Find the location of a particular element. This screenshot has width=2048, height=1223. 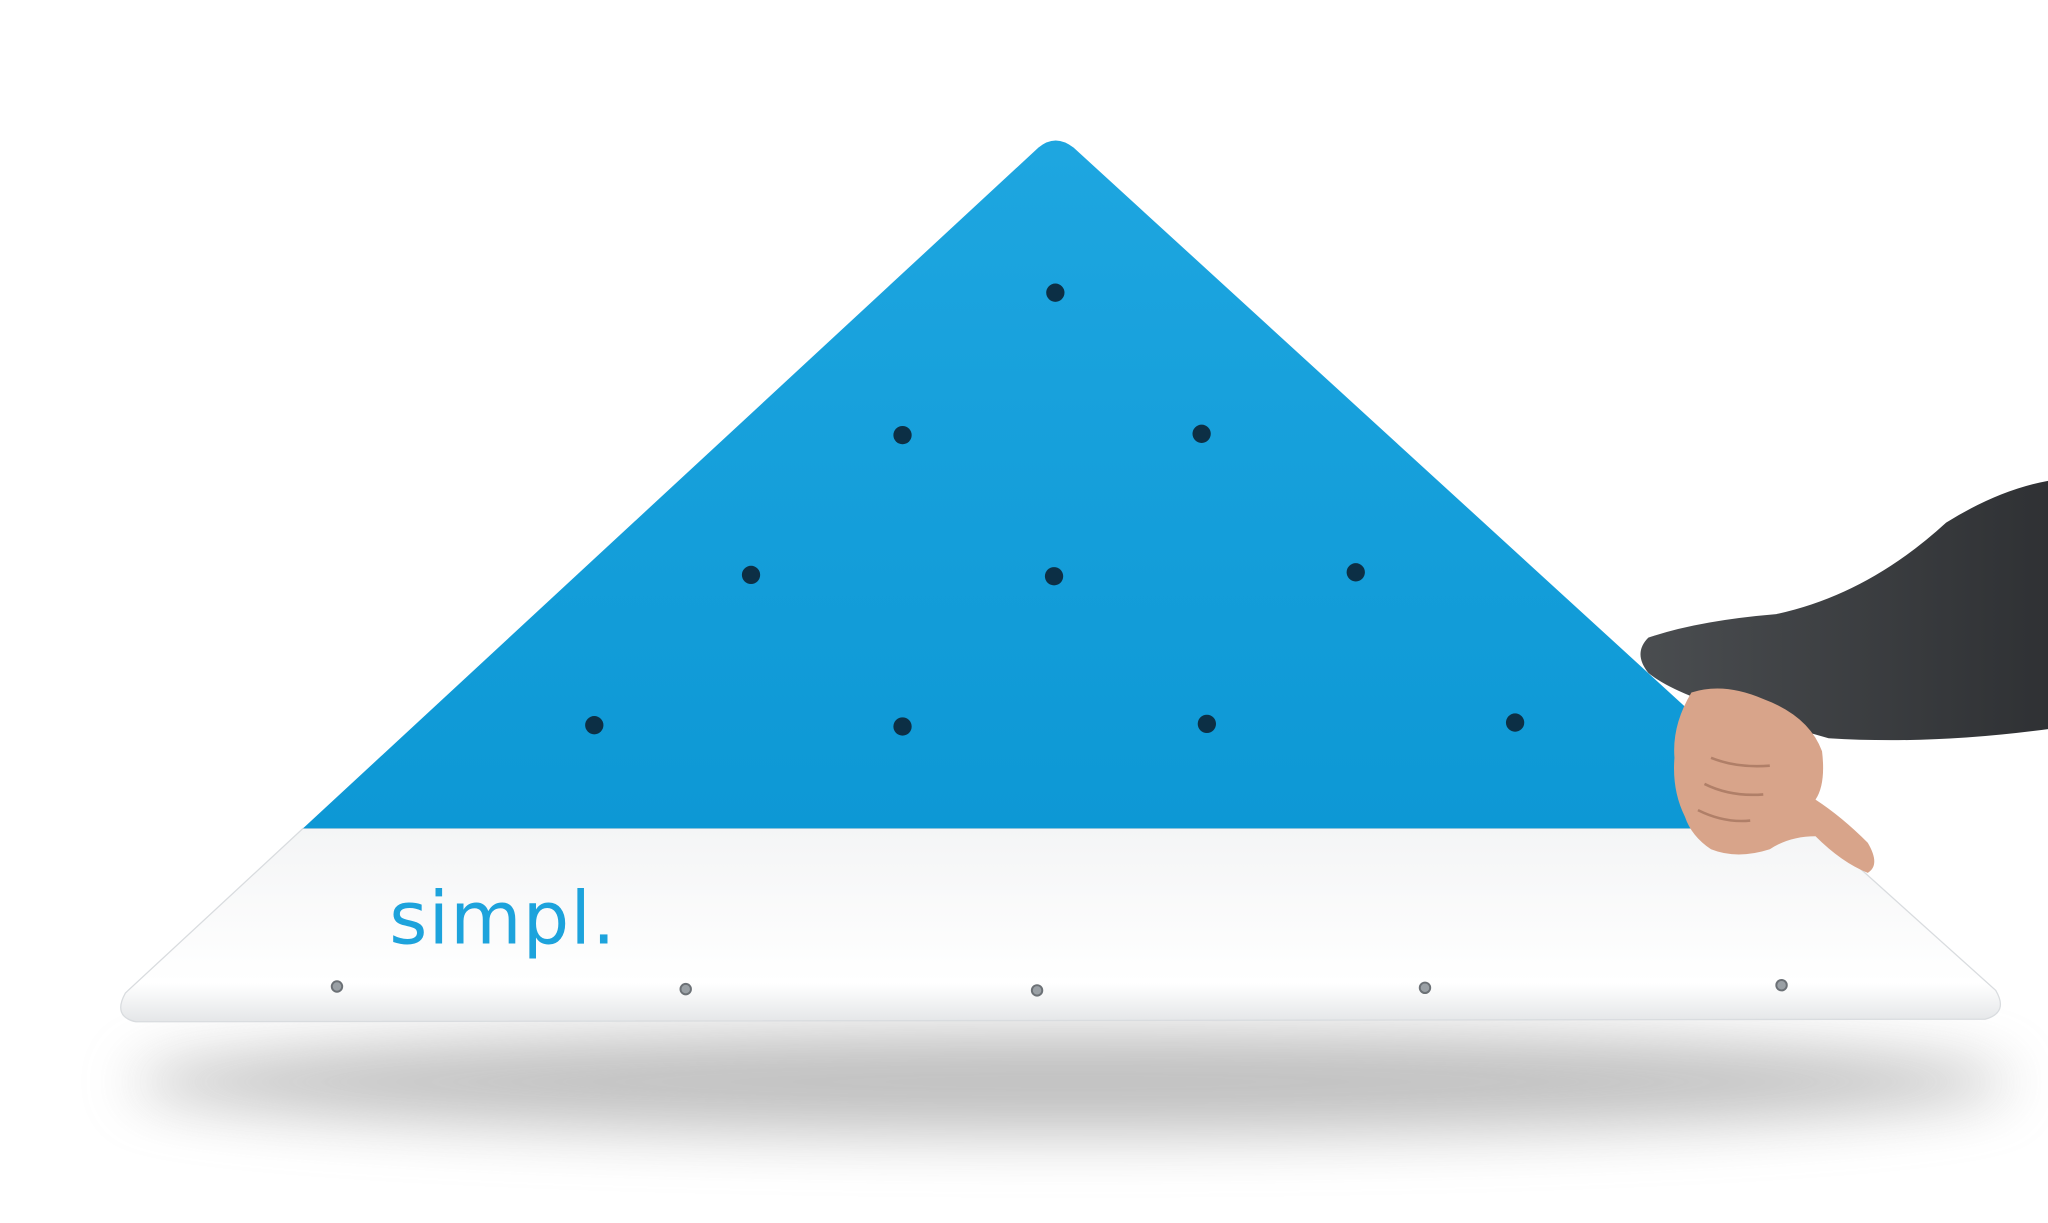

knuckles is located at coordinates (1733, 789).